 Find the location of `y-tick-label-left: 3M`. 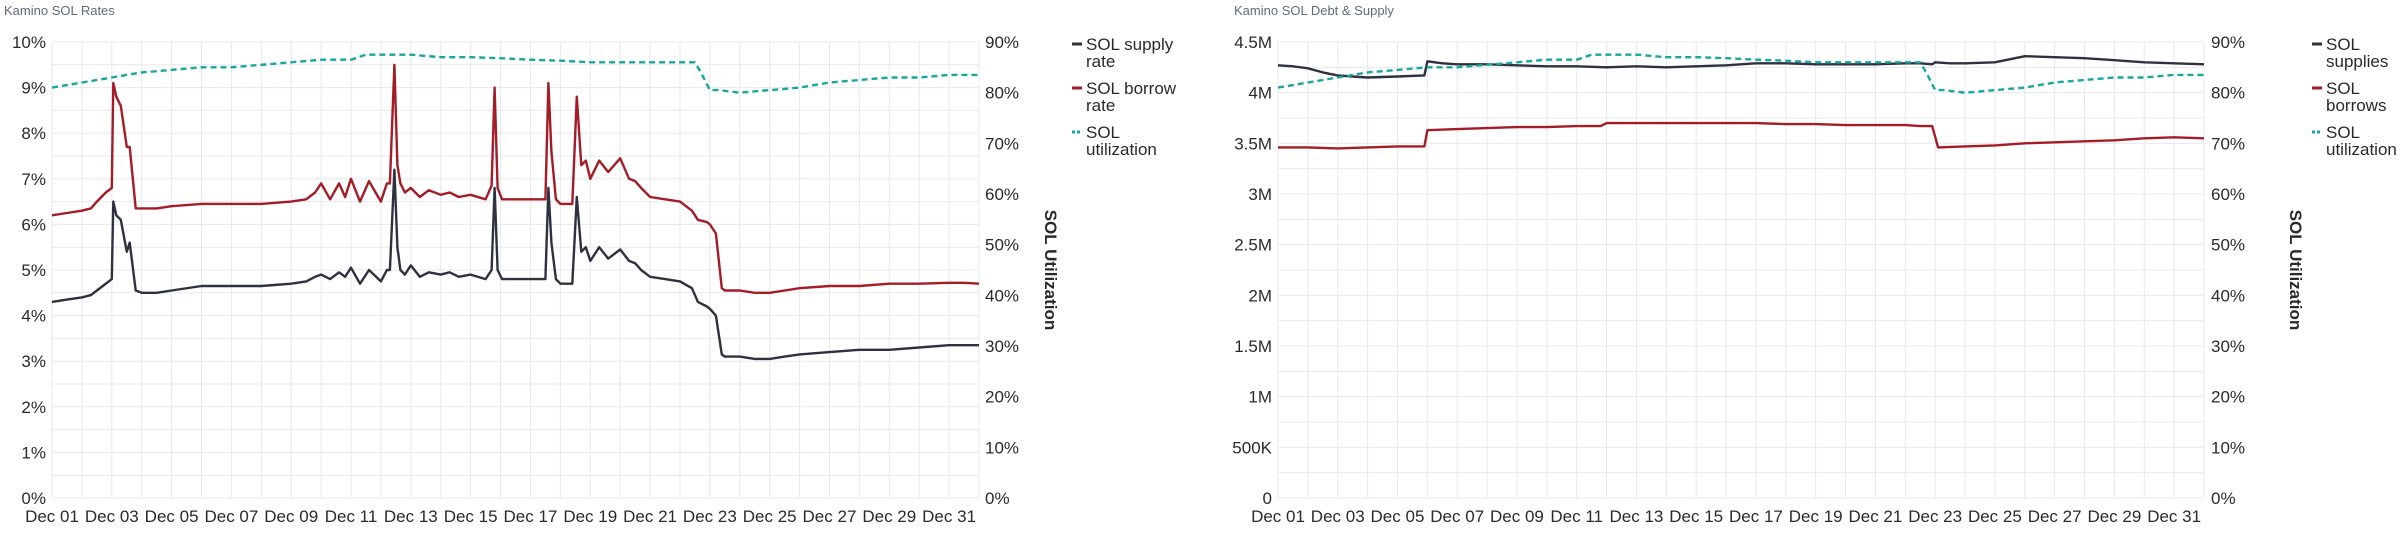

y-tick-label-left: 3M is located at coordinates (1260, 194).